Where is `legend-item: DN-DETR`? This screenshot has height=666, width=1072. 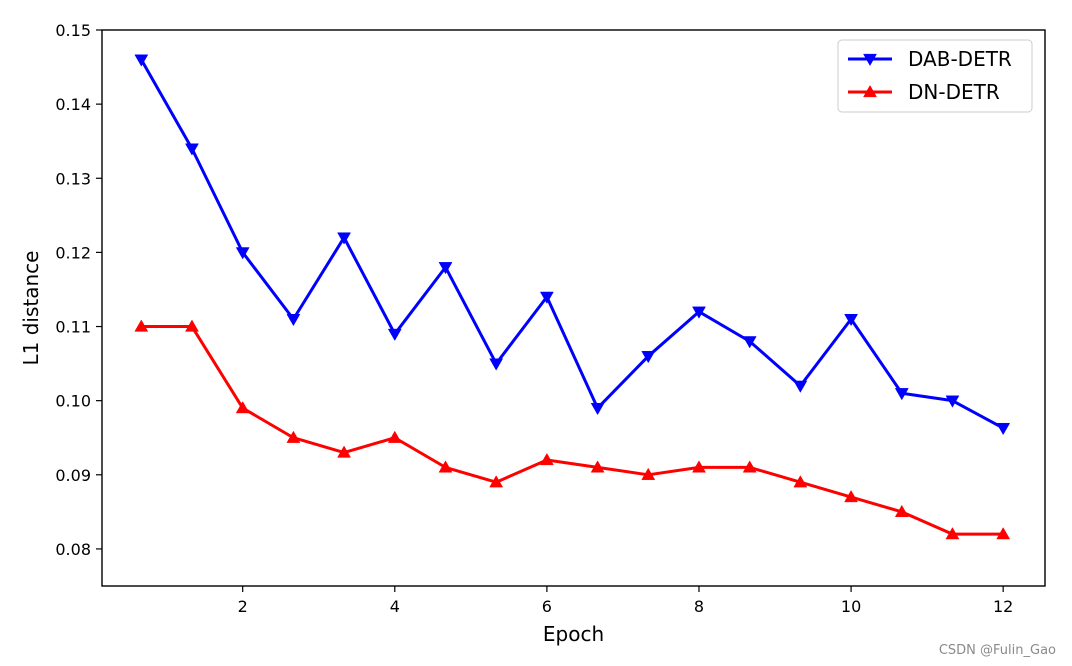
legend-item: DN-DETR is located at coordinates (924, 92).